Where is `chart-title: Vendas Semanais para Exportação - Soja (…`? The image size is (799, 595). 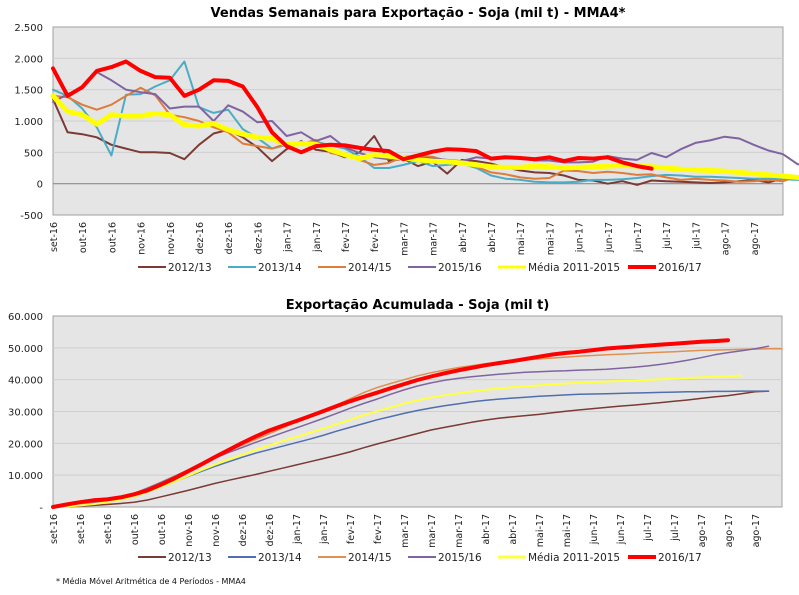 chart-title: Vendas Semanais para Exportação - Soja (… is located at coordinates (418, 13).